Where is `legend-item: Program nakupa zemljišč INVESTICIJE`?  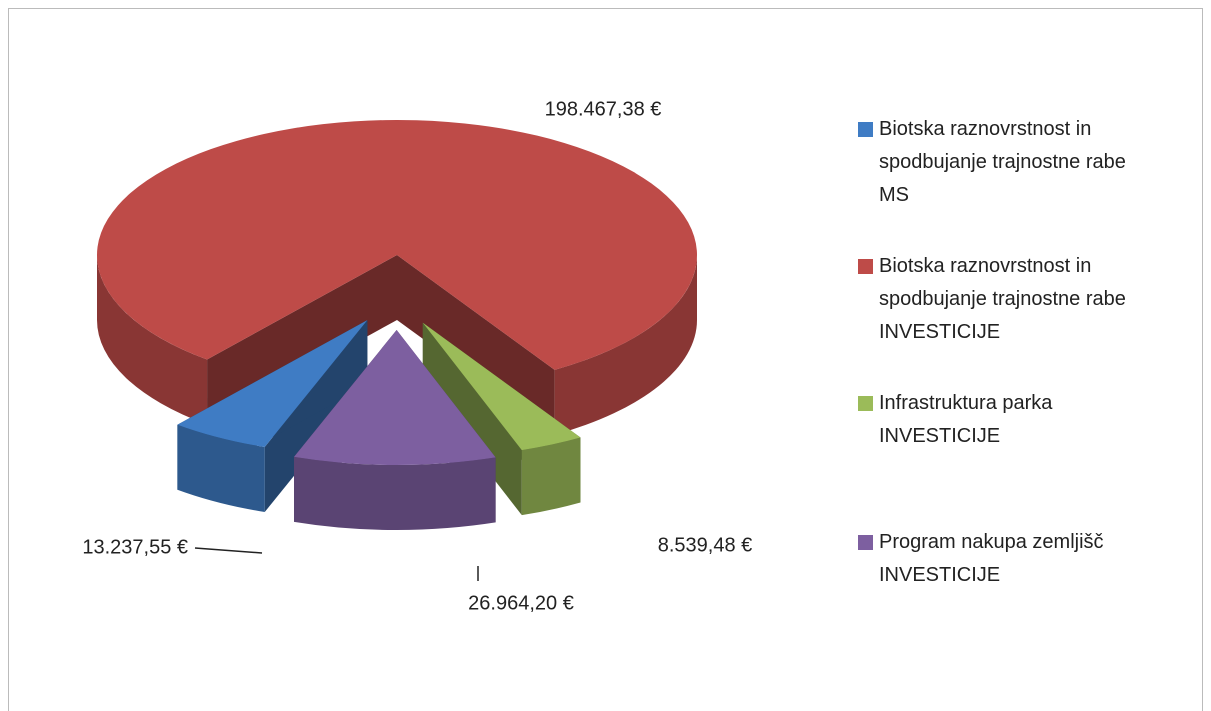 legend-item: Program nakupa zemljišč INVESTICIJE is located at coordinates (993, 559).